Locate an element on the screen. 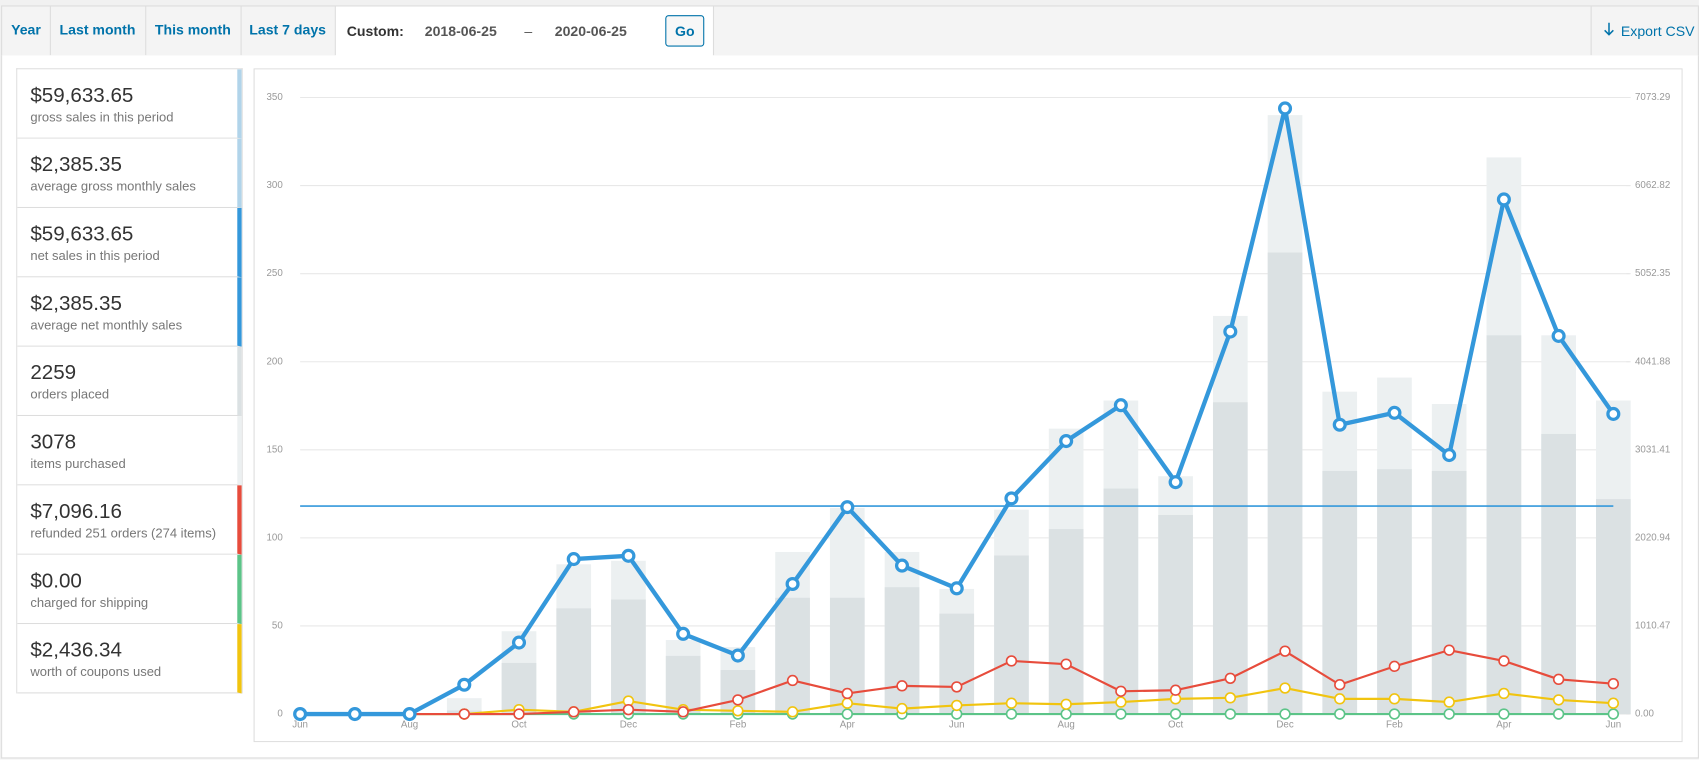  summary-item: 2259 orders placed is located at coordinates (129, 381).